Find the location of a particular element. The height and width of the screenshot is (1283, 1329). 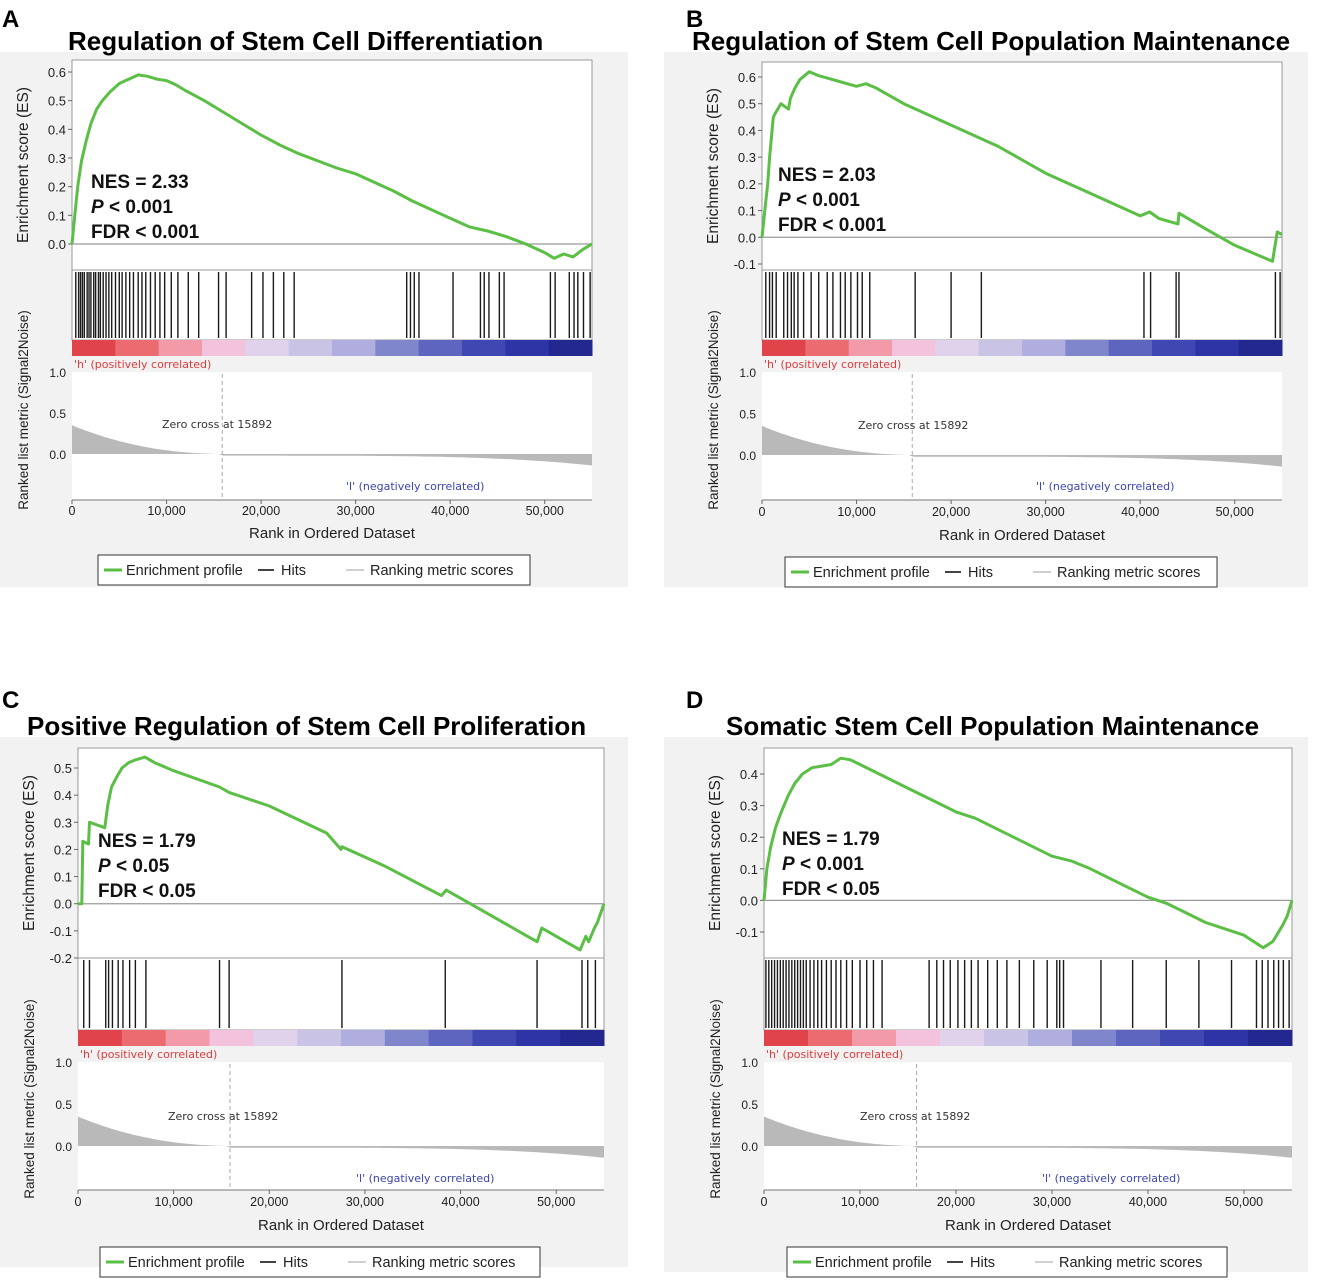

nes-value: NES = 1.79 is located at coordinates (831, 839).